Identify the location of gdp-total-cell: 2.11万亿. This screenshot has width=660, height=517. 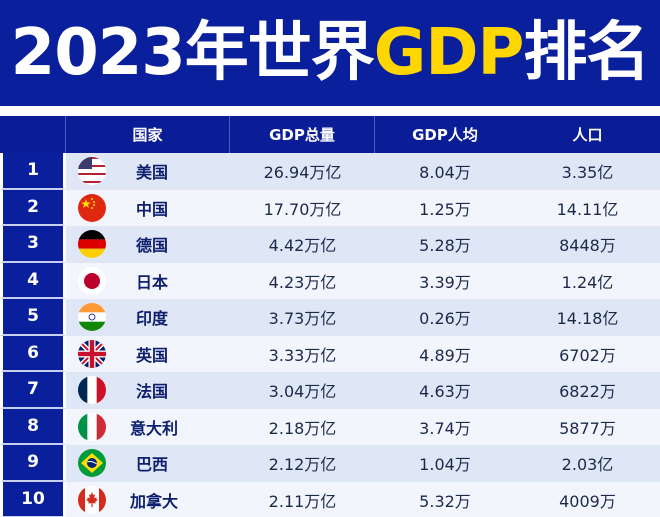
(302, 499).